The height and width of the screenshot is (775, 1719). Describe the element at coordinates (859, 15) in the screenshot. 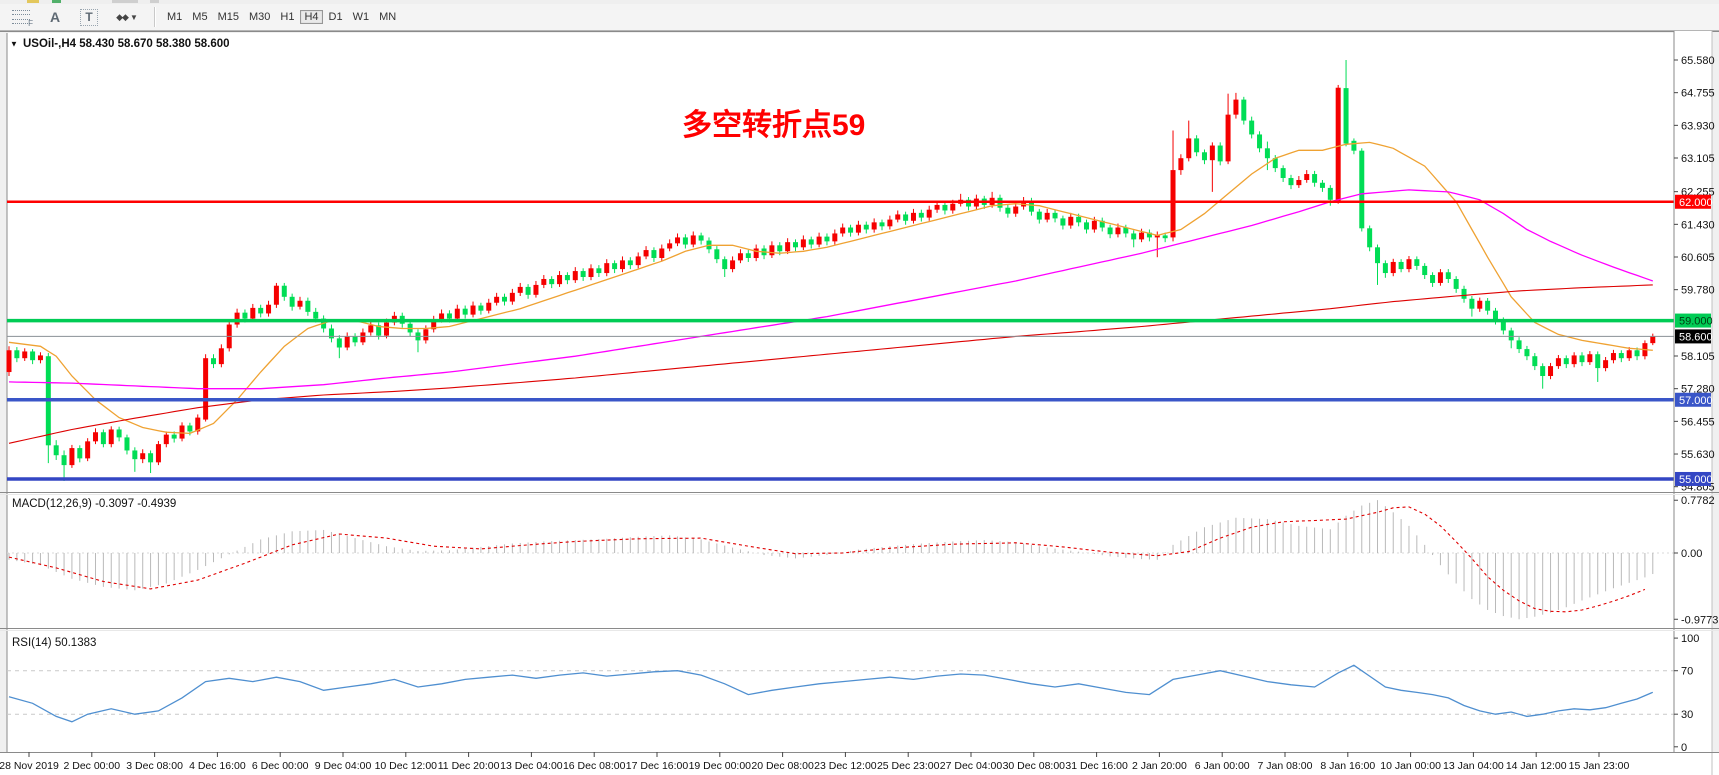

I see `toolbar: F A T ◆◆ ▼ M1 M5 M15 M30 H1 H4 D1 W1 MN` at that location.